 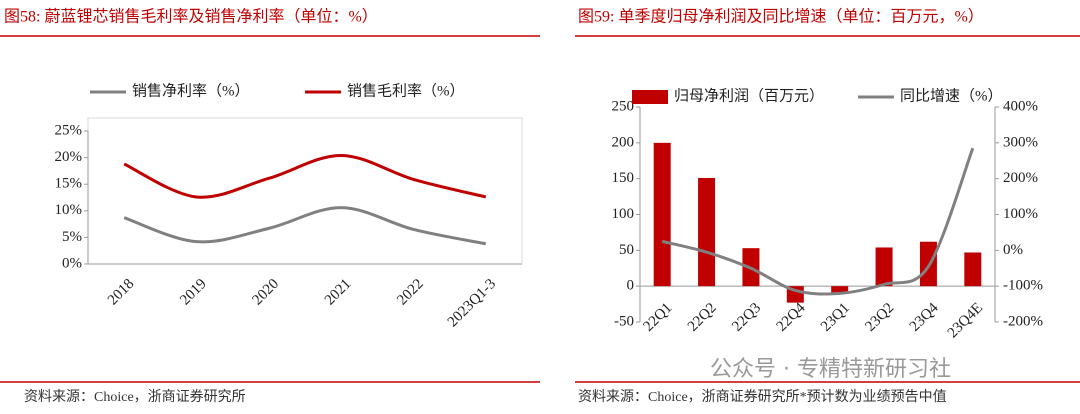 What do you see at coordinates (1023, 321) in the screenshot?
I see `y2-tick-label: -200%` at bounding box center [1023, 321].